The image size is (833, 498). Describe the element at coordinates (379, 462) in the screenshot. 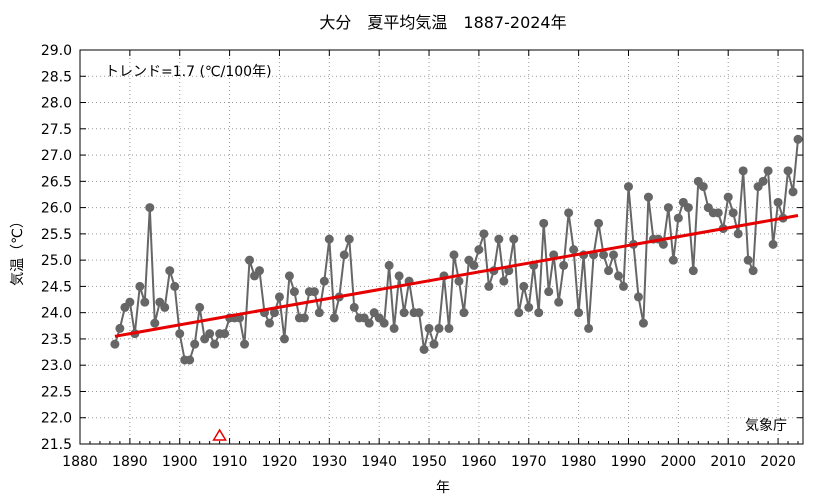

I see `x-tick-label: 1940` at that location.